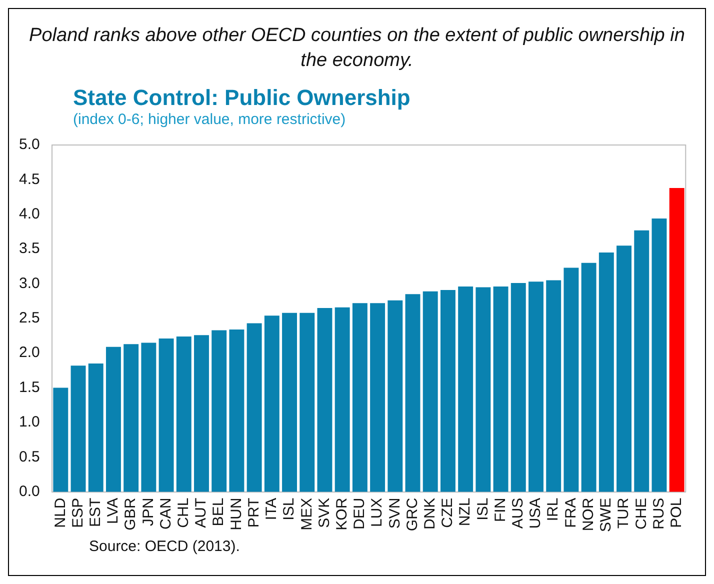  I want to click on x-tick-label: ITA, so click(271, 509).